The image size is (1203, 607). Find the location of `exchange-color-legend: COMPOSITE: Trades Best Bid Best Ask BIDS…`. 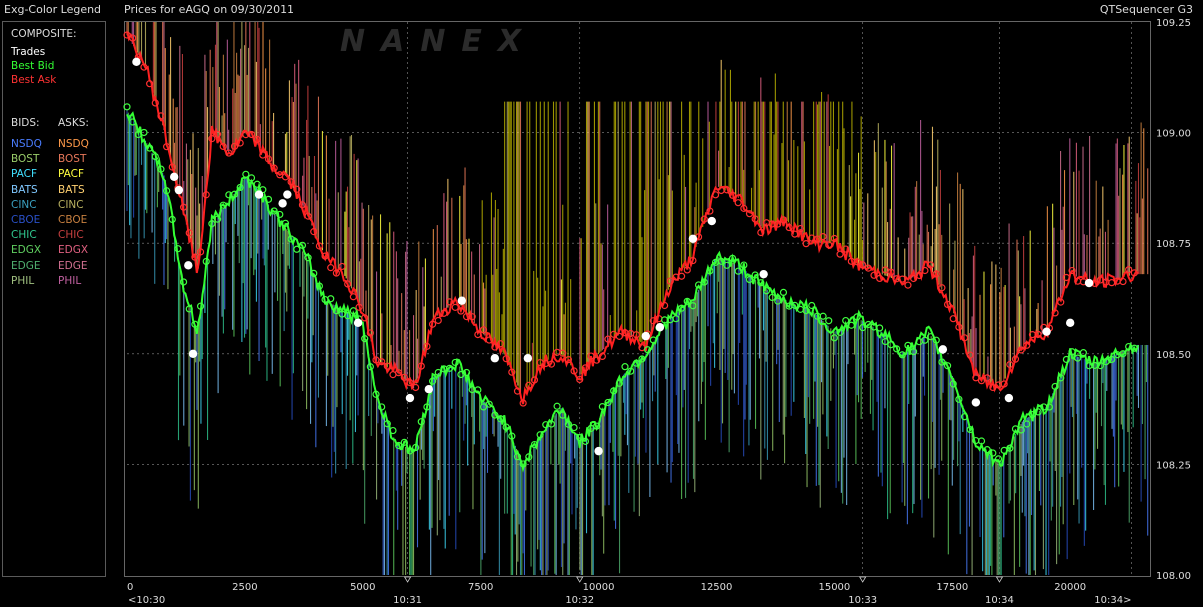

exchange-color-legend: COMPOSITE: Trades Best Bid Best Ask BIDS… is located at coordinates (54, 299).